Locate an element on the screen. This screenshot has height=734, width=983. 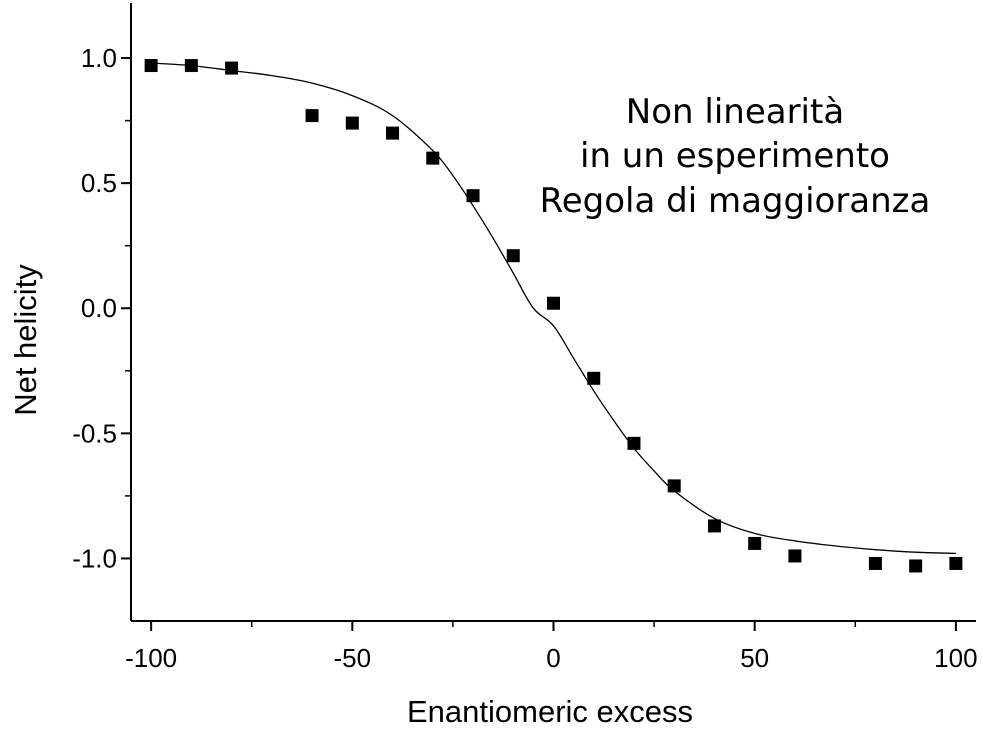
x-axis-title: Enantiomeric excess is located at coordinates (550, 711).